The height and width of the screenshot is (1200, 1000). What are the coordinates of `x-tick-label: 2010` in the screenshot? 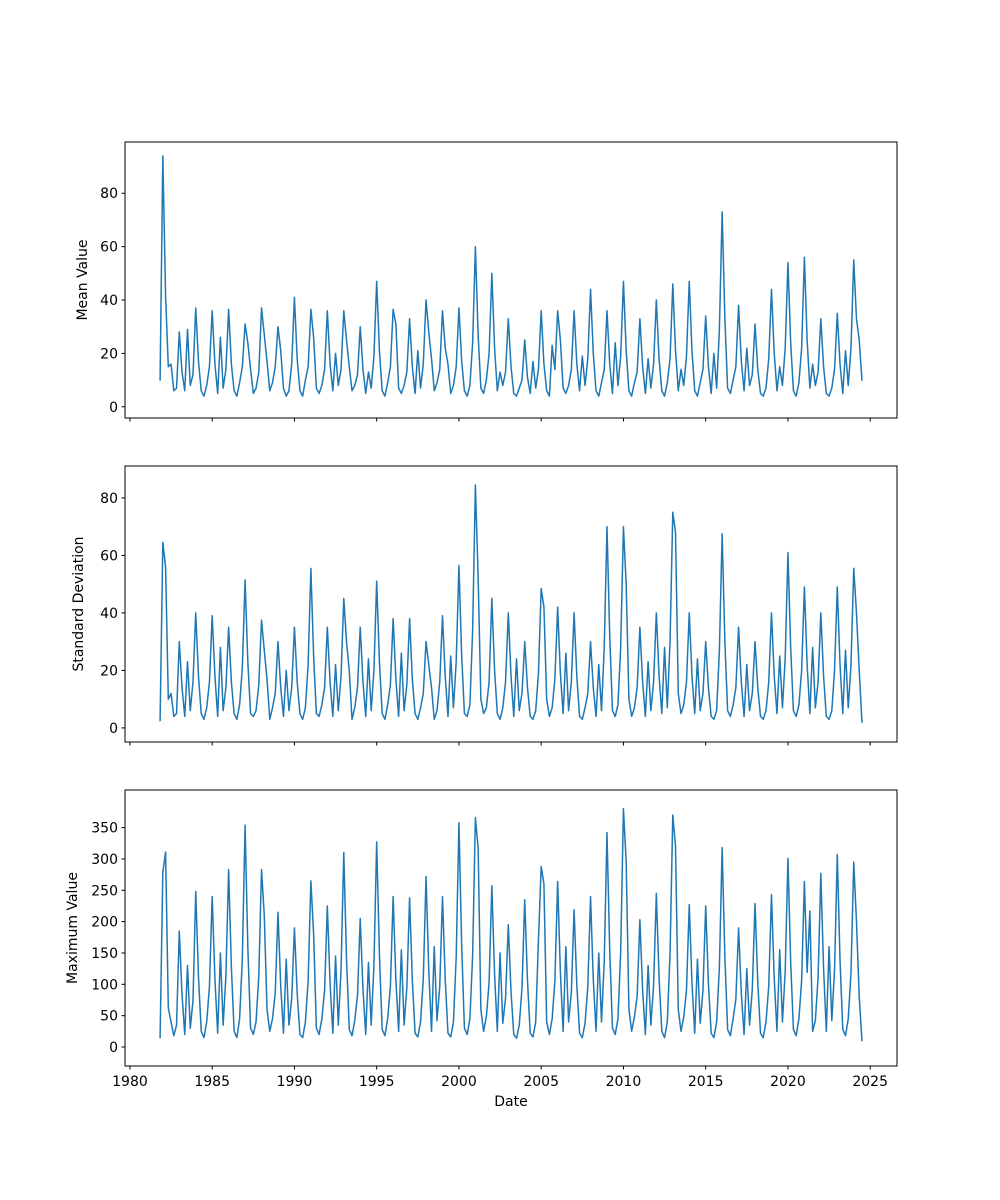 It's located at (624, 1082).